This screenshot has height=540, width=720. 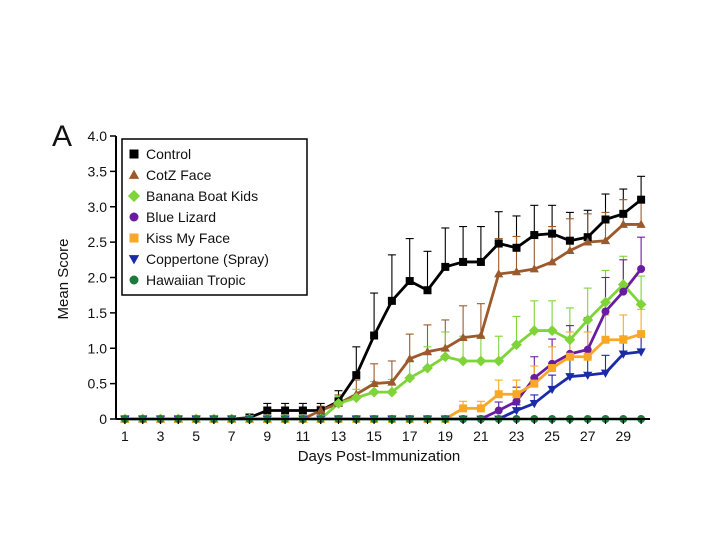 I want to click on y-tick-label: 3.0, so click(x=98, y=207).